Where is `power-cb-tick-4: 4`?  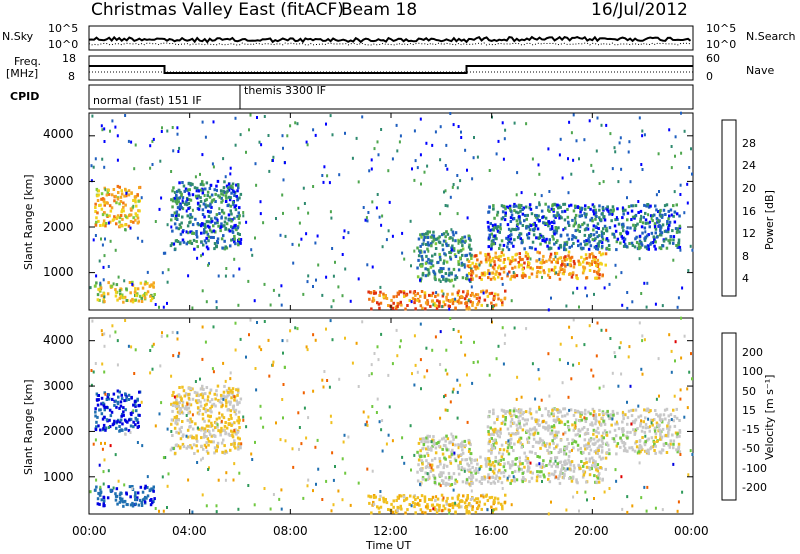 power-cb-tick-4: 4 is located at coordinates (745, 278).